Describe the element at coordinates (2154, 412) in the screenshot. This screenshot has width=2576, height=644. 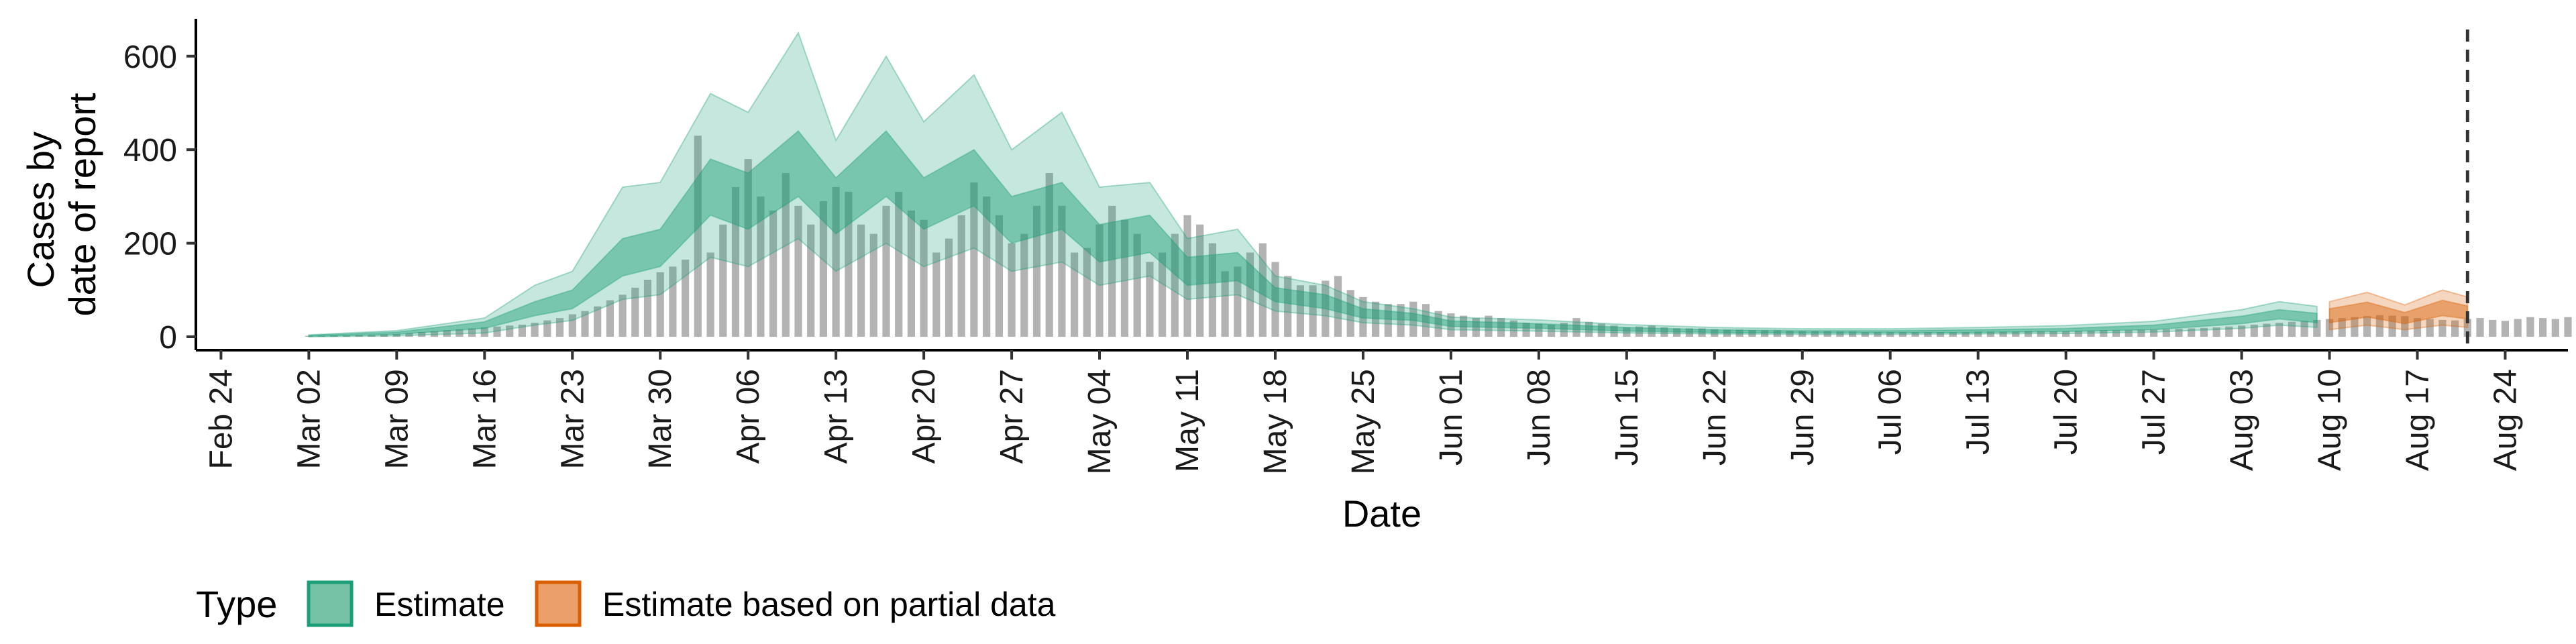
I see `x-tick-label: Jul 27` at that location.